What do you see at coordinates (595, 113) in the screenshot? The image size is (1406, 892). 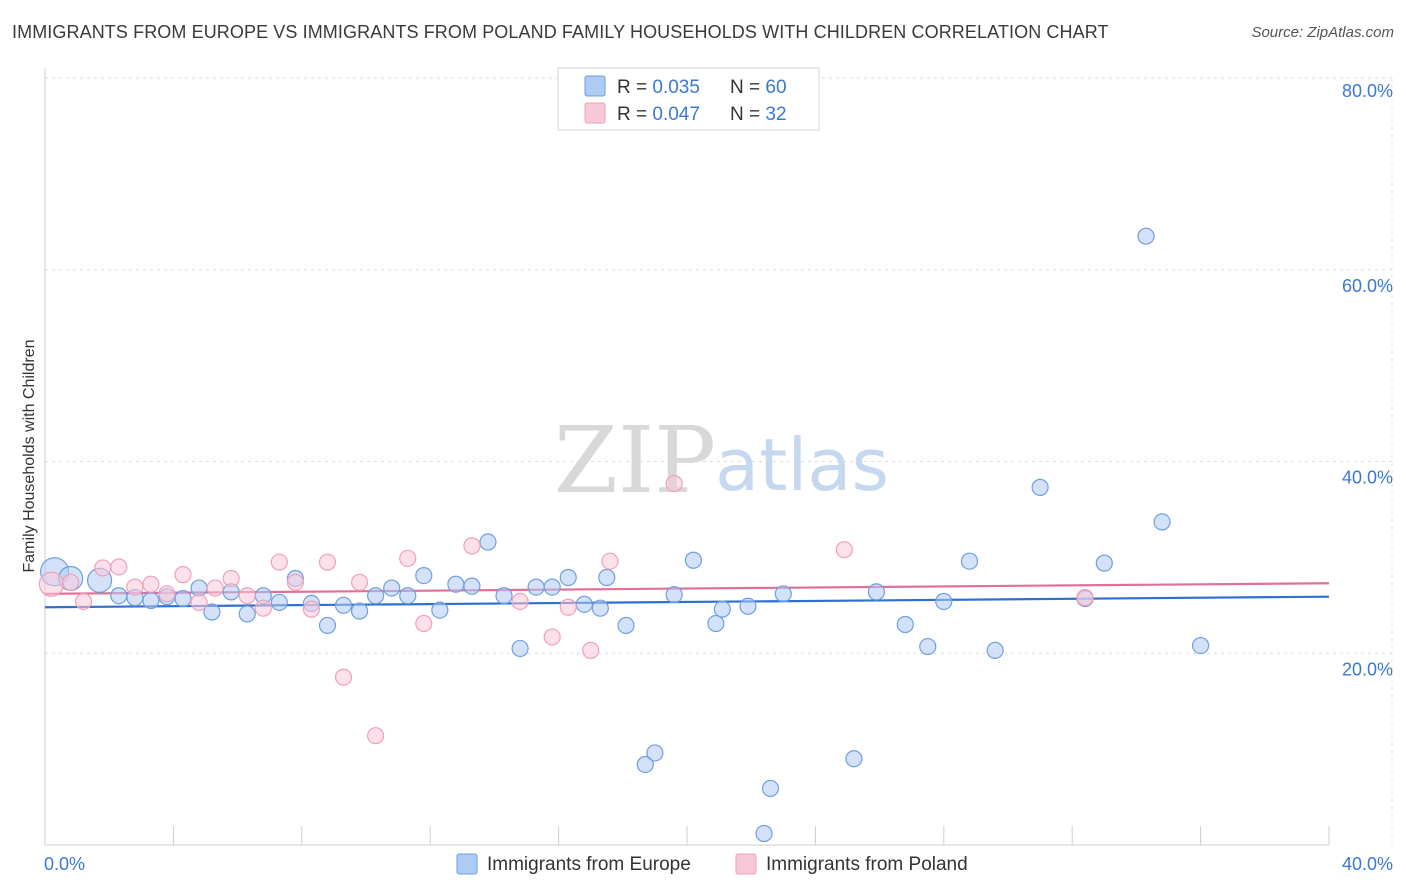 I see `legend-swatch-poland` at bounding box center [595, 113].